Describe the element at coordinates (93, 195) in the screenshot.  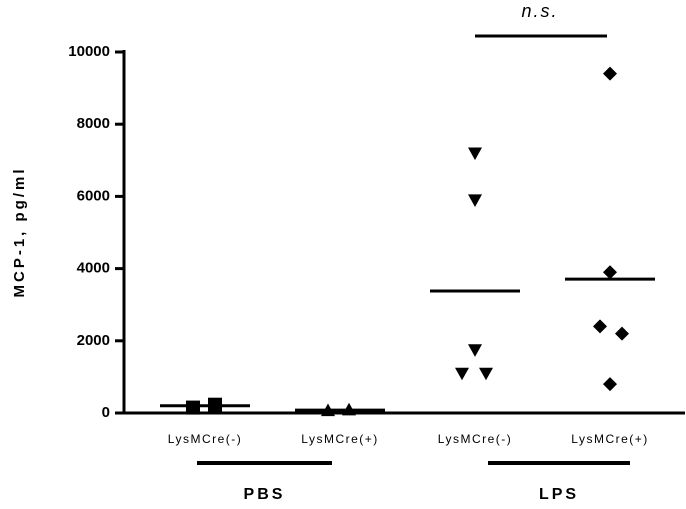
I see `y-tick-label: 6000` at that location.